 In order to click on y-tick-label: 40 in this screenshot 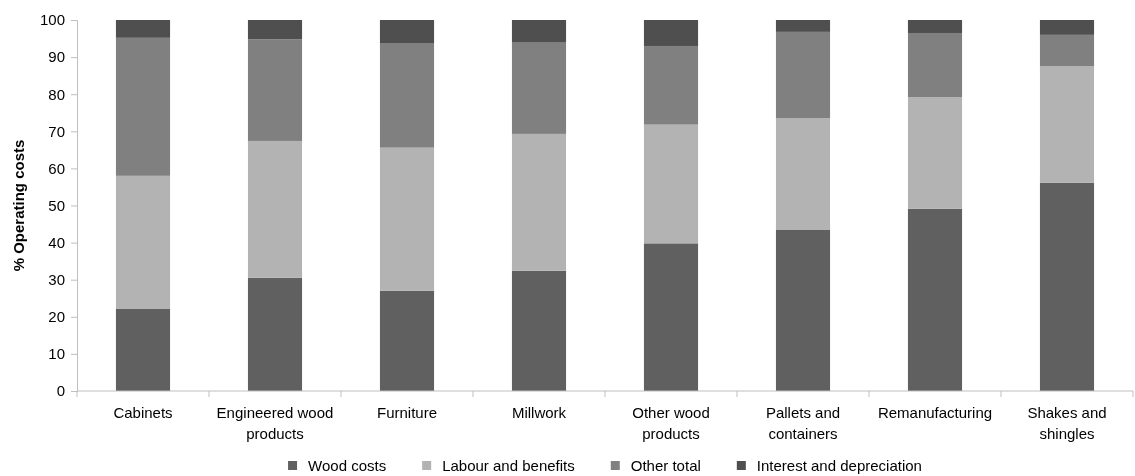, I will do `click(56, 242)`.